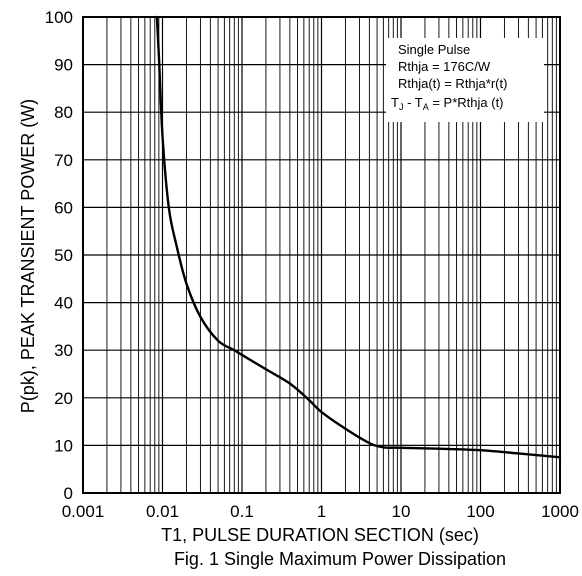 The height and width of the screenshot is (576, 582). What do you see at coordinates (434, 49) in the screenshot?
I see `annotation-line-1: Single Pulse` at bounding box center [434, 49].